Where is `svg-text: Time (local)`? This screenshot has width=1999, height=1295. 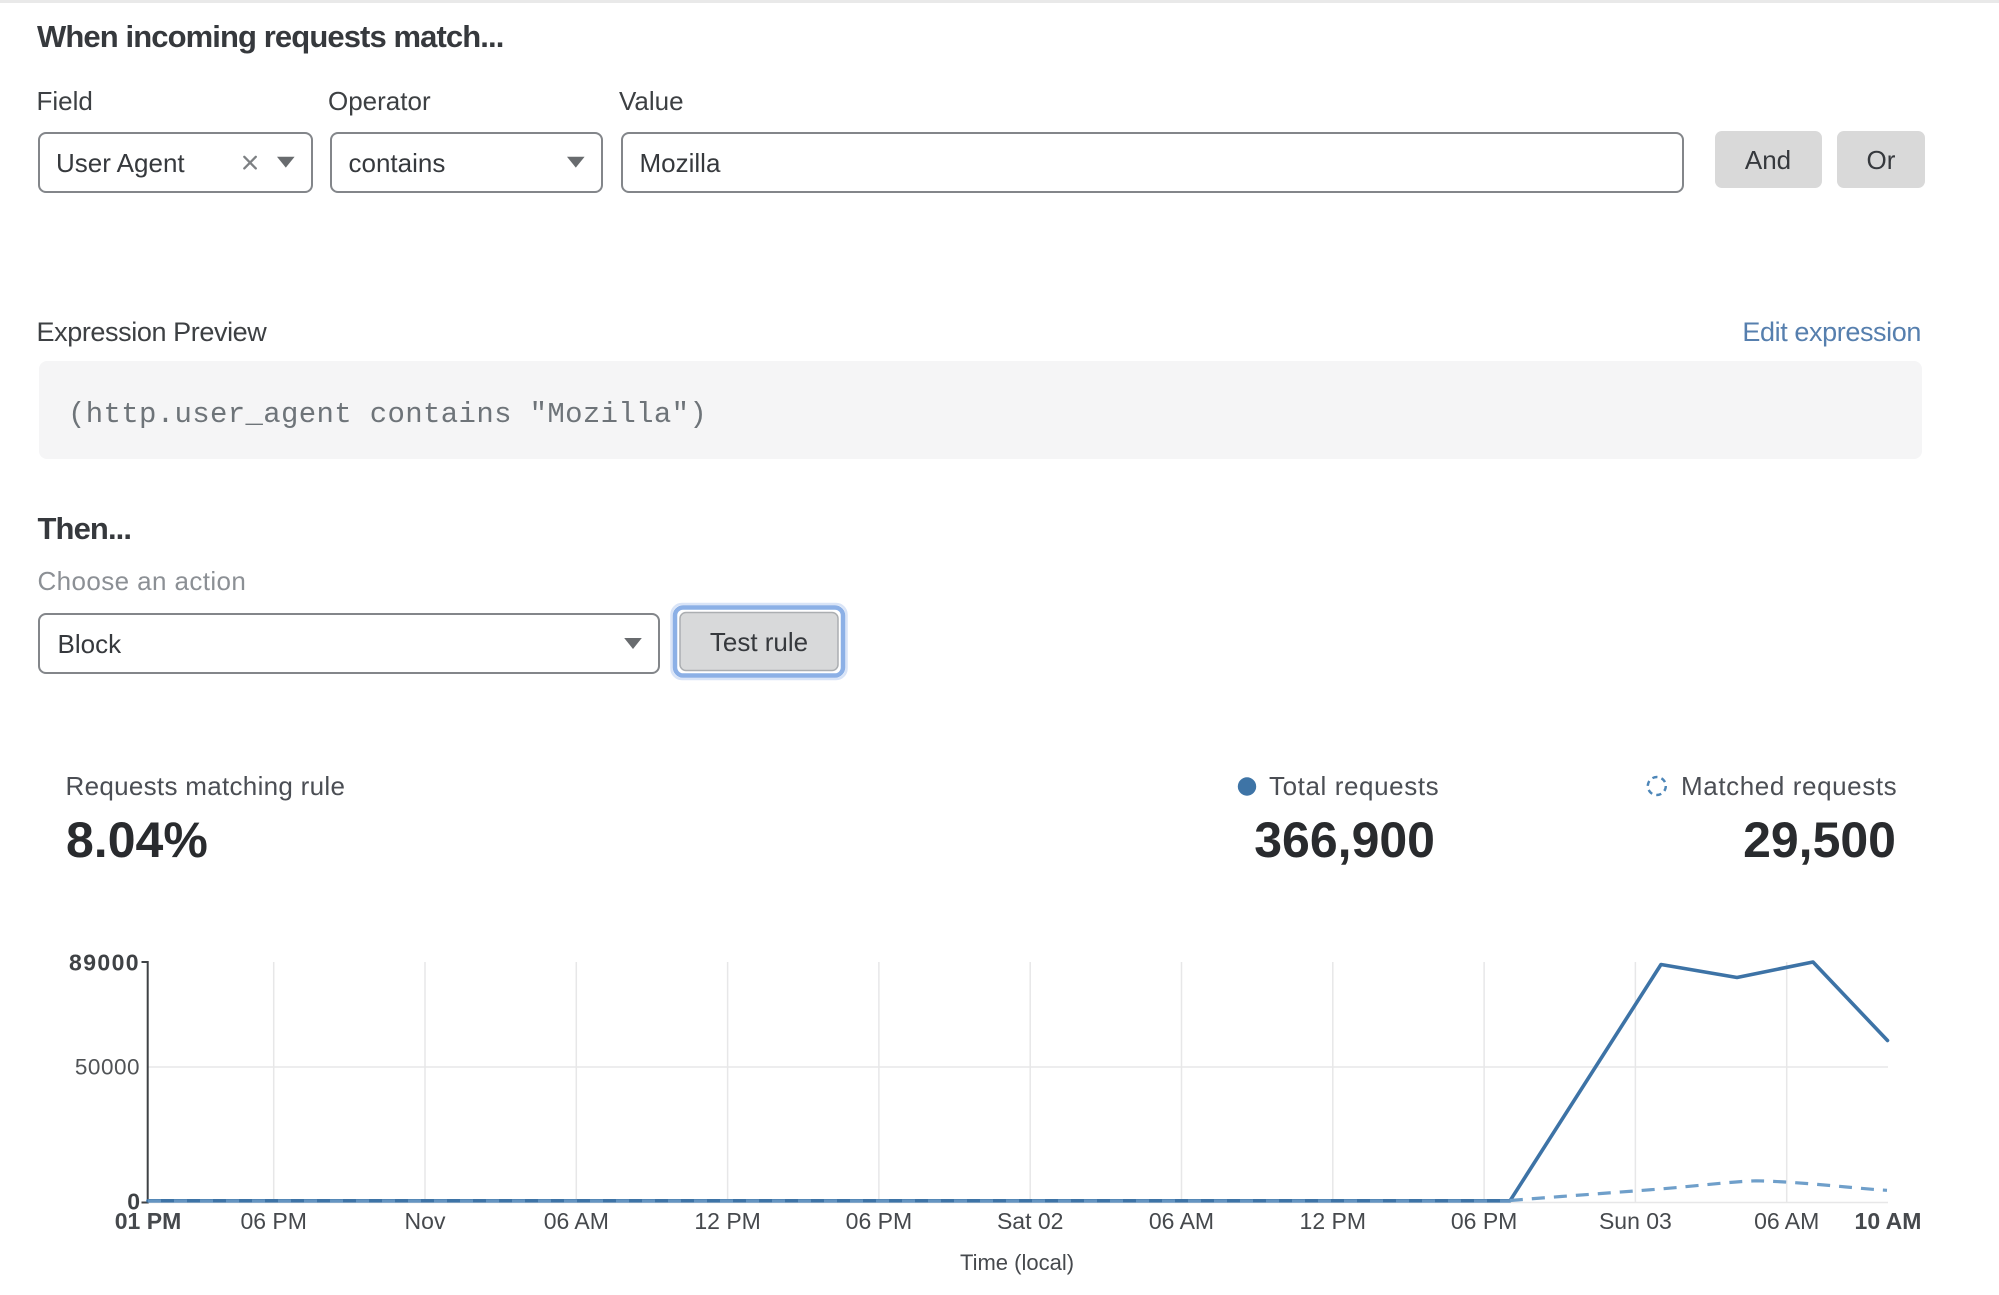 svg-text: Time (local) is located at coordinates (1017, 1262).